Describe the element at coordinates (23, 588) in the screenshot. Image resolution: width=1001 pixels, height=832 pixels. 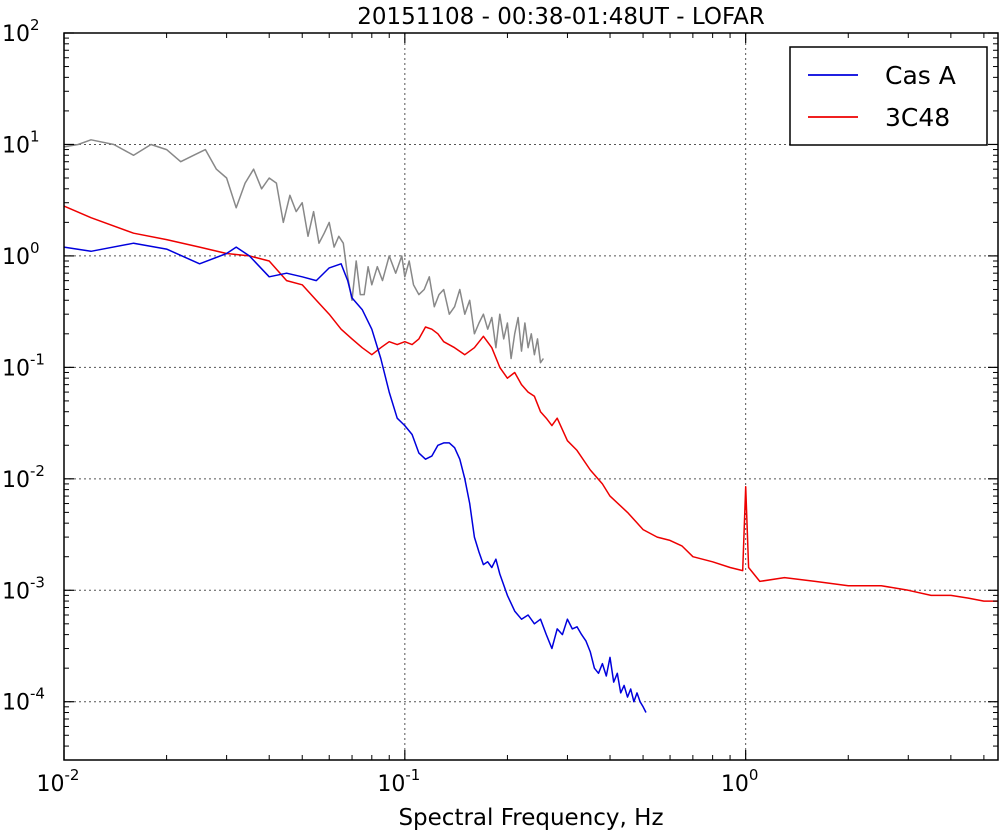
I see `y-tick-label: 10⁻³` at that location.